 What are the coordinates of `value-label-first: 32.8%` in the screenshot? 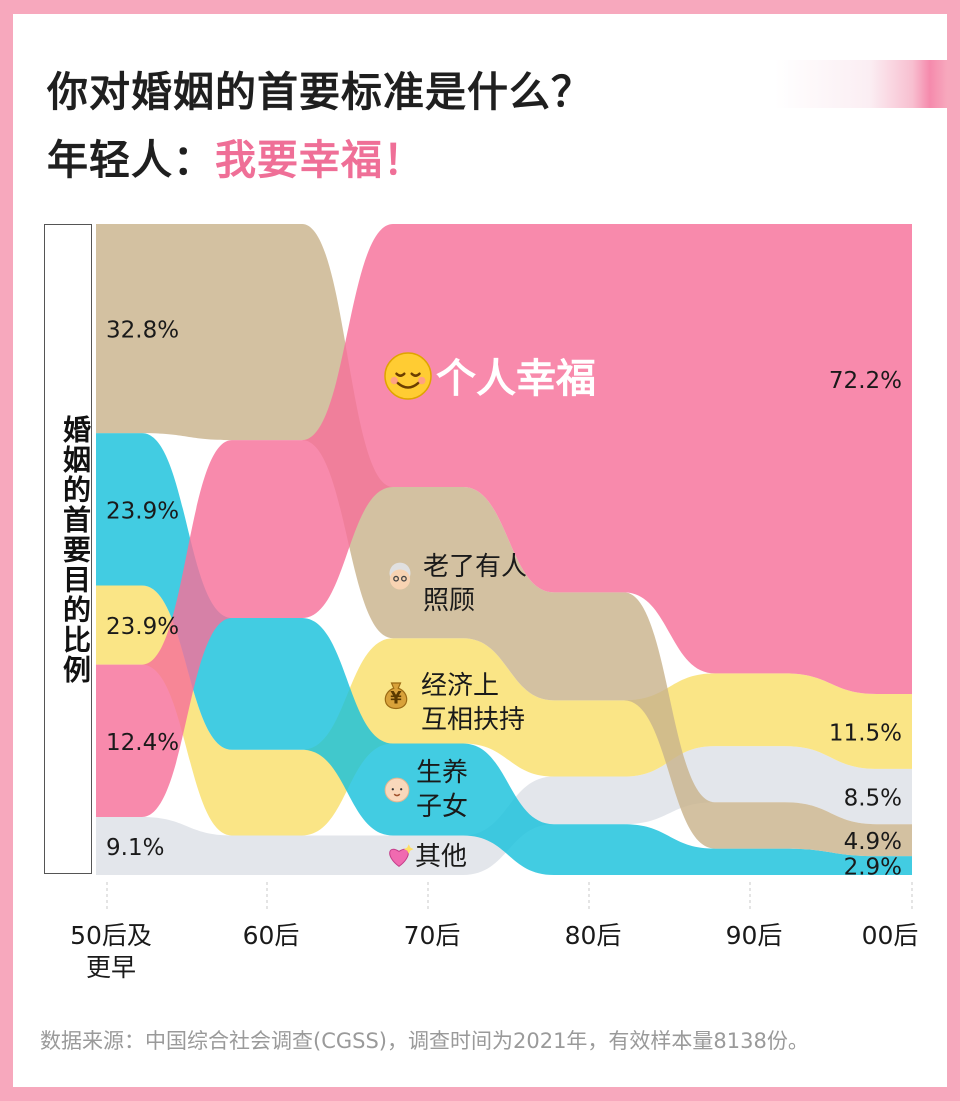 It's located at (142, 331).